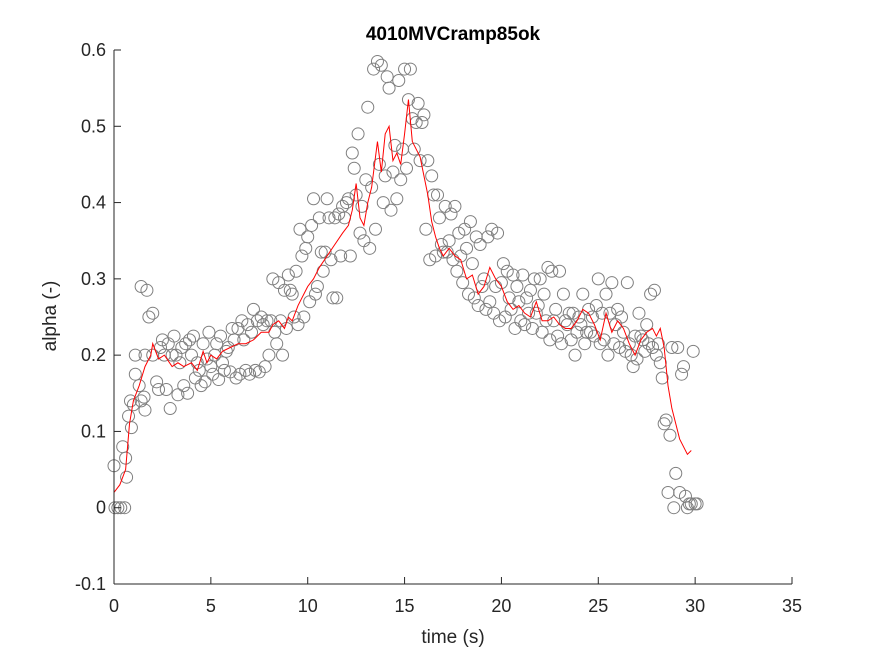 The image size is (875, 656). What do you see at coordinates (50, 316) in the screenshot?
I see `y-axis-title: alpha (-)` at bounding box center [50, 316].